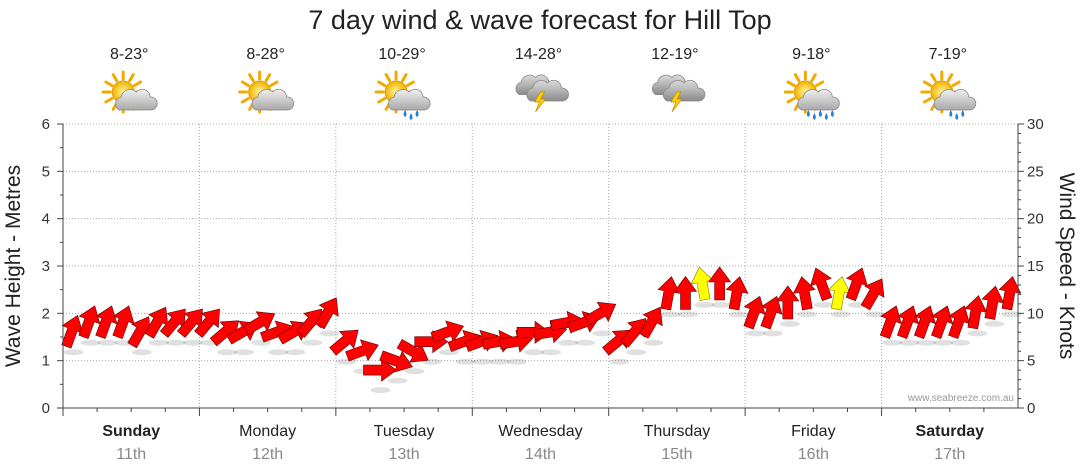  Describe the element at coordinates (267, 454) in the screenshot. I see `day-date: 12th` at that location.